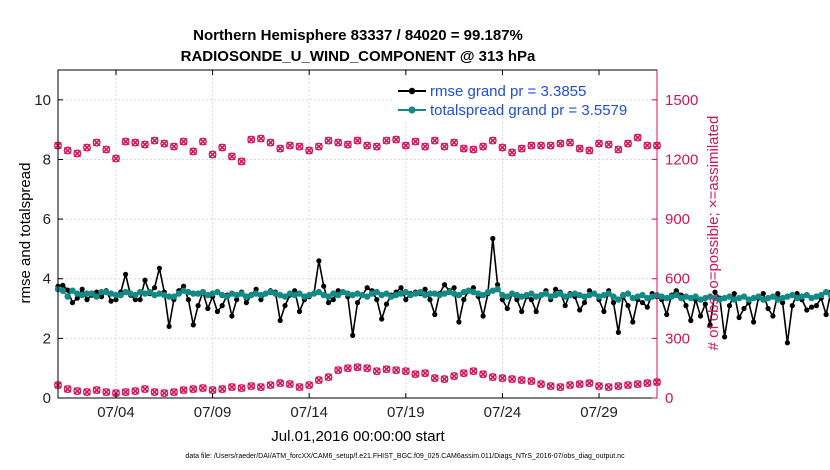 This screenshot has height=470, width=830. Describe the element at coordinates (358, 436) in the screenshot. I see `x-axis-label: Jul.01,2016 00:00:00 start` at that location.